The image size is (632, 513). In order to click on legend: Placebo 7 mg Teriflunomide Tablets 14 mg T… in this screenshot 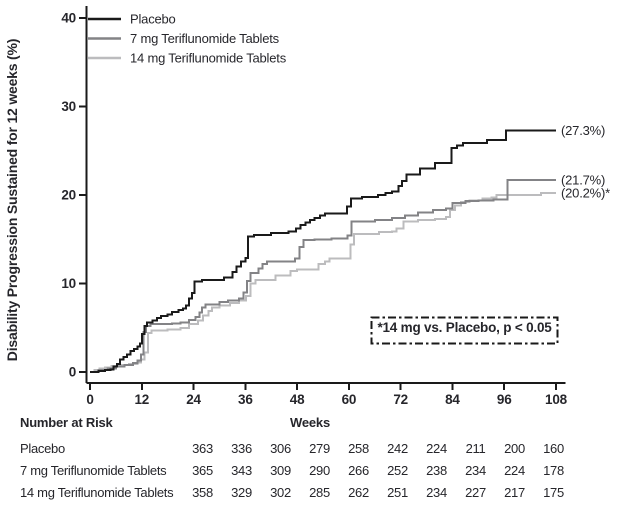, I will do `click(187, 39)`.